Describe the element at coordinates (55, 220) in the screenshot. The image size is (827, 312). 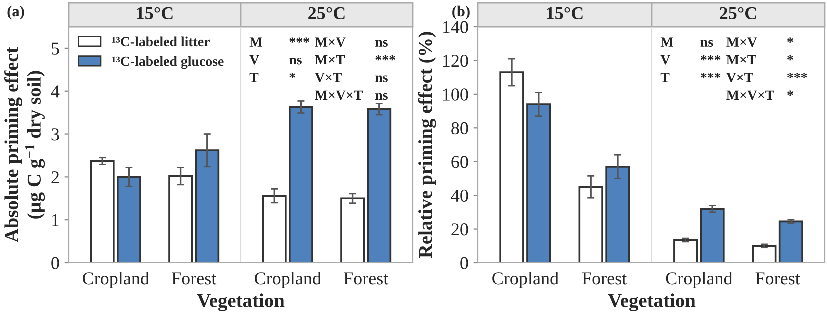
I see `y-tick-label: 1` at that location.